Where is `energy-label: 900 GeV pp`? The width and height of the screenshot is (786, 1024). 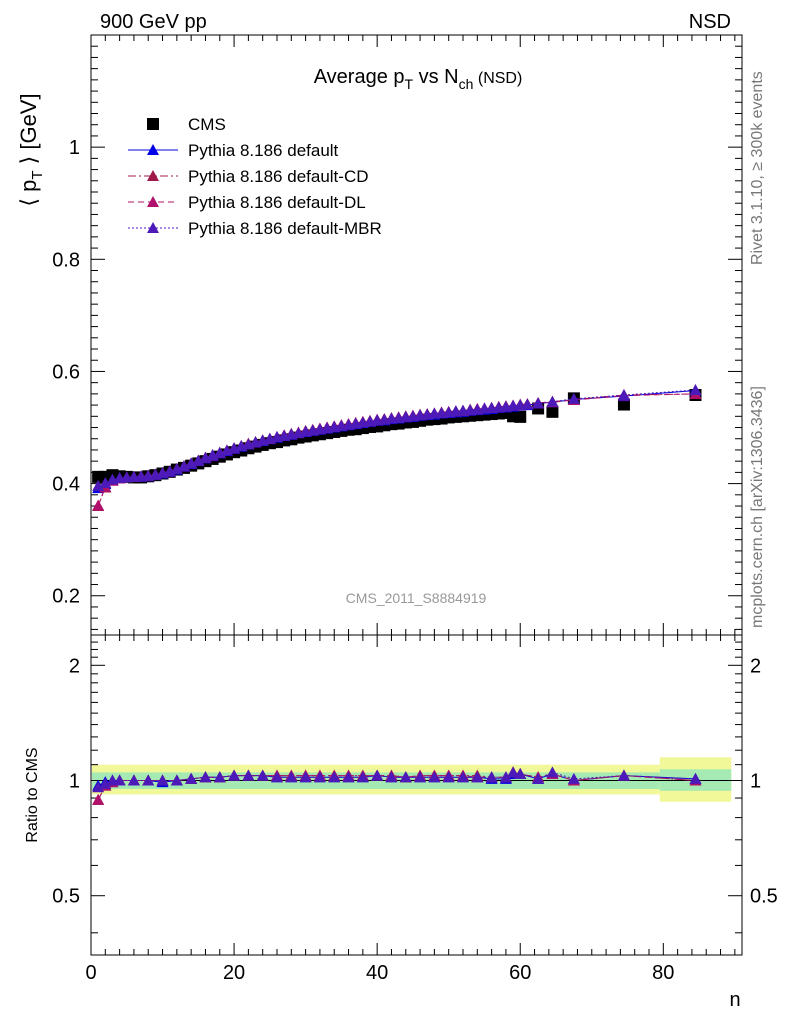
energy-label: 900 GeV pp is located at coordinates (153, 22).